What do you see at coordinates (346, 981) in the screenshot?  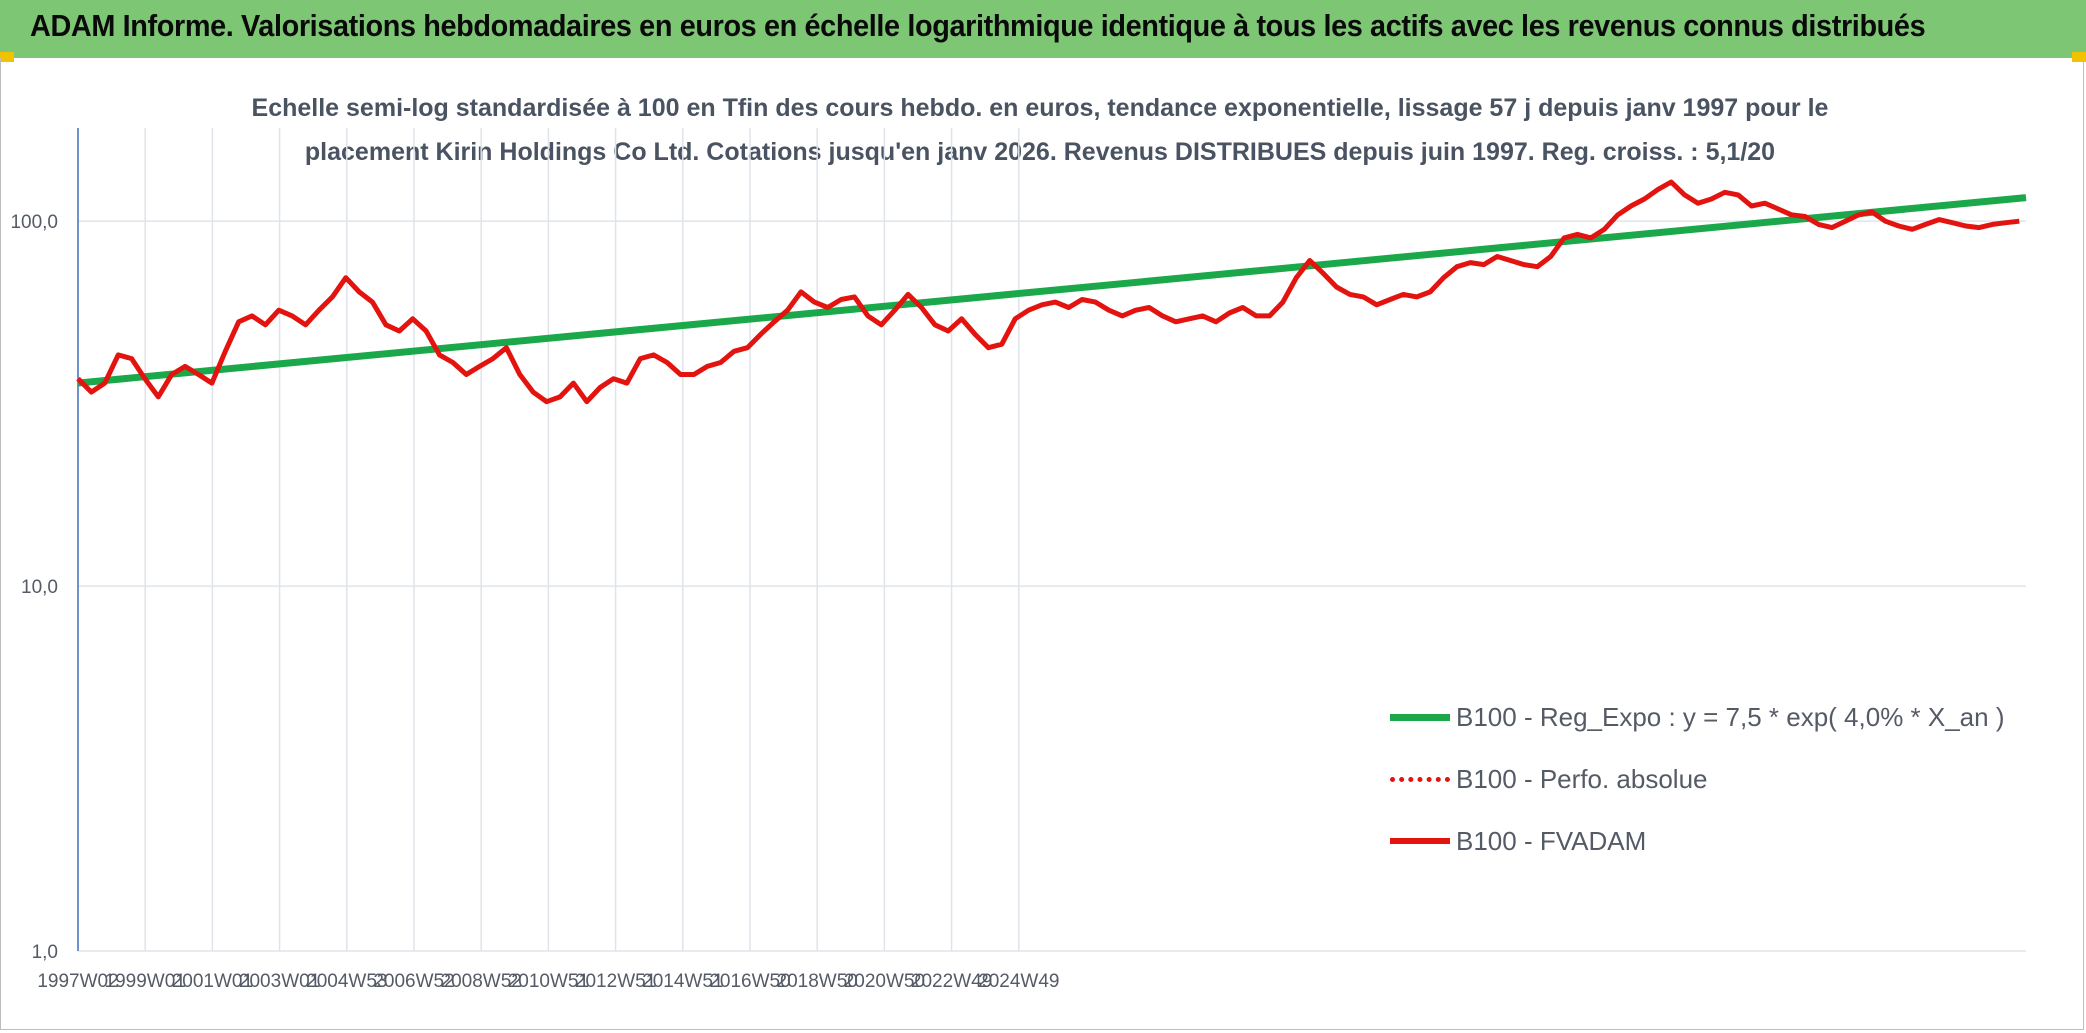 I see `x-tick-label: 2004W53` at bounding box center [346, 981].